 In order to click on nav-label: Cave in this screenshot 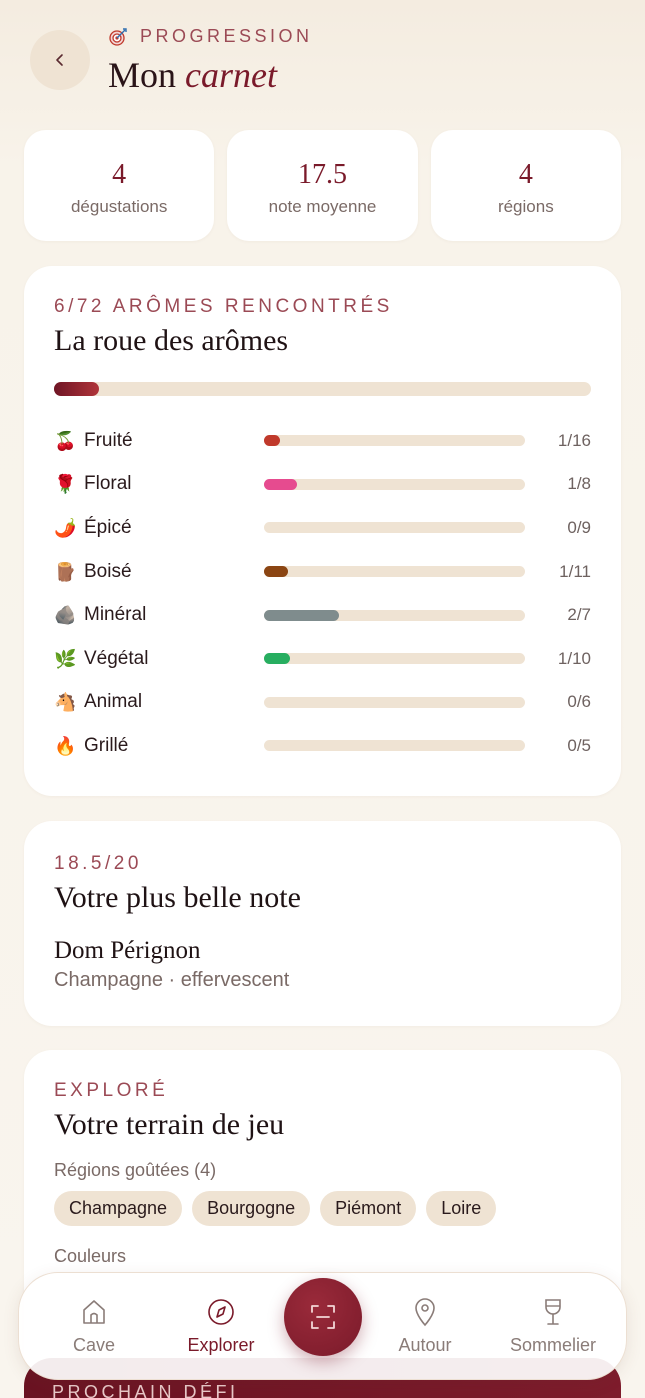, I will do `click(94, 1345)`.